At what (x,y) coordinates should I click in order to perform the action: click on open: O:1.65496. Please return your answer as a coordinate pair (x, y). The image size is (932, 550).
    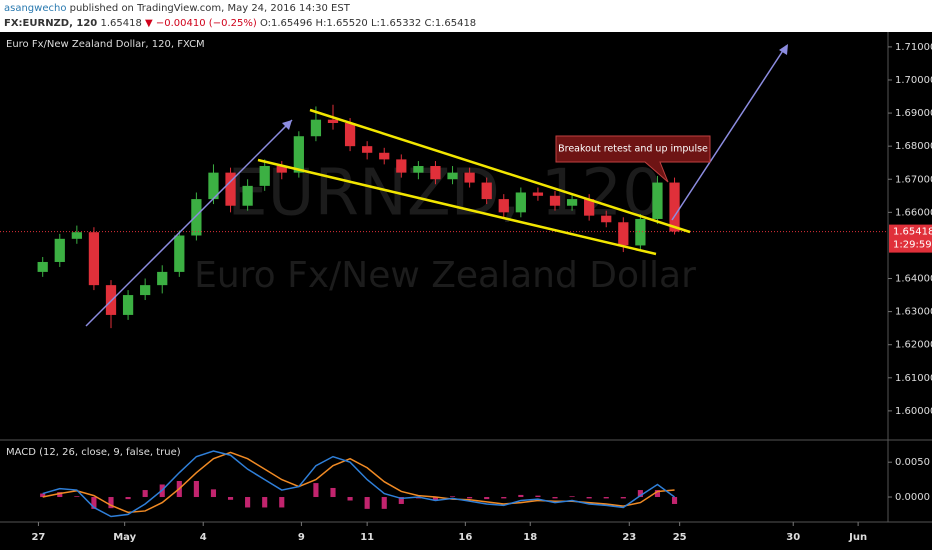
    Looking at the image, I should click on (286, 23).